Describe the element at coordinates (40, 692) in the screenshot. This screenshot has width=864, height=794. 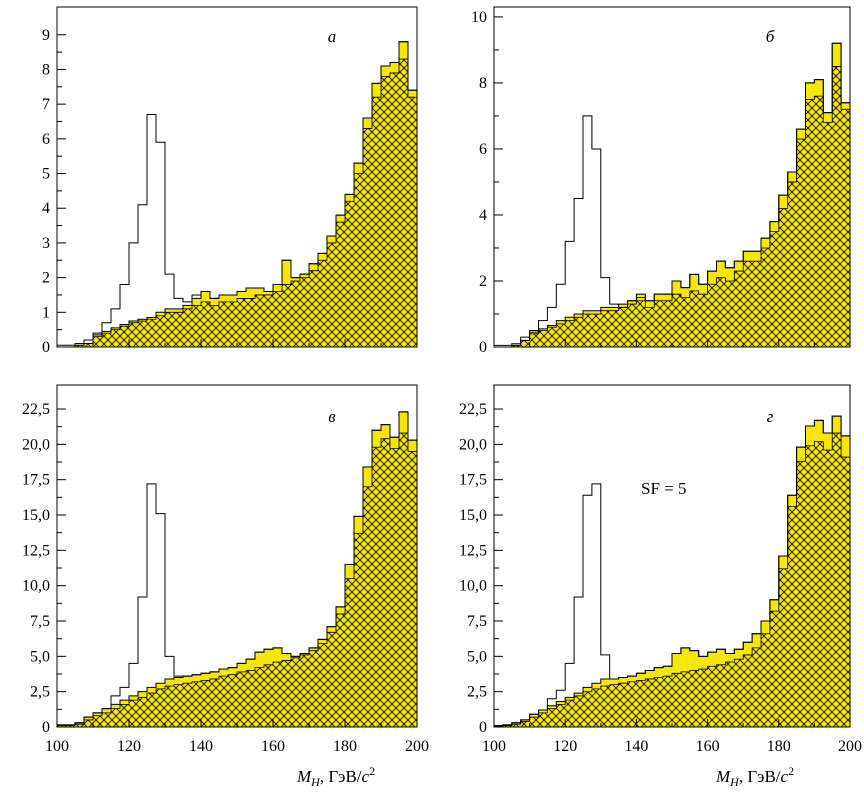
I see `y-tick-label: 2,5` at that location.